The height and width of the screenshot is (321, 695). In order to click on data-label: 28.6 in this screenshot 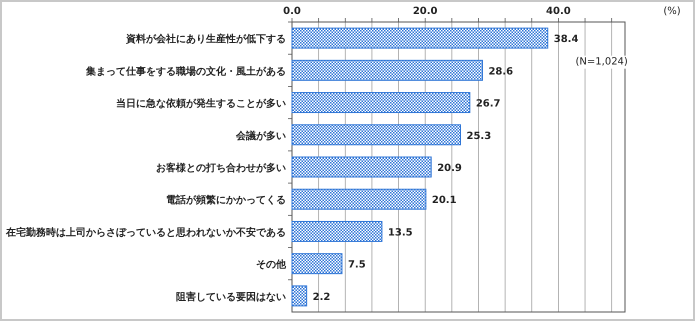, I will do `click(501, 72)`.